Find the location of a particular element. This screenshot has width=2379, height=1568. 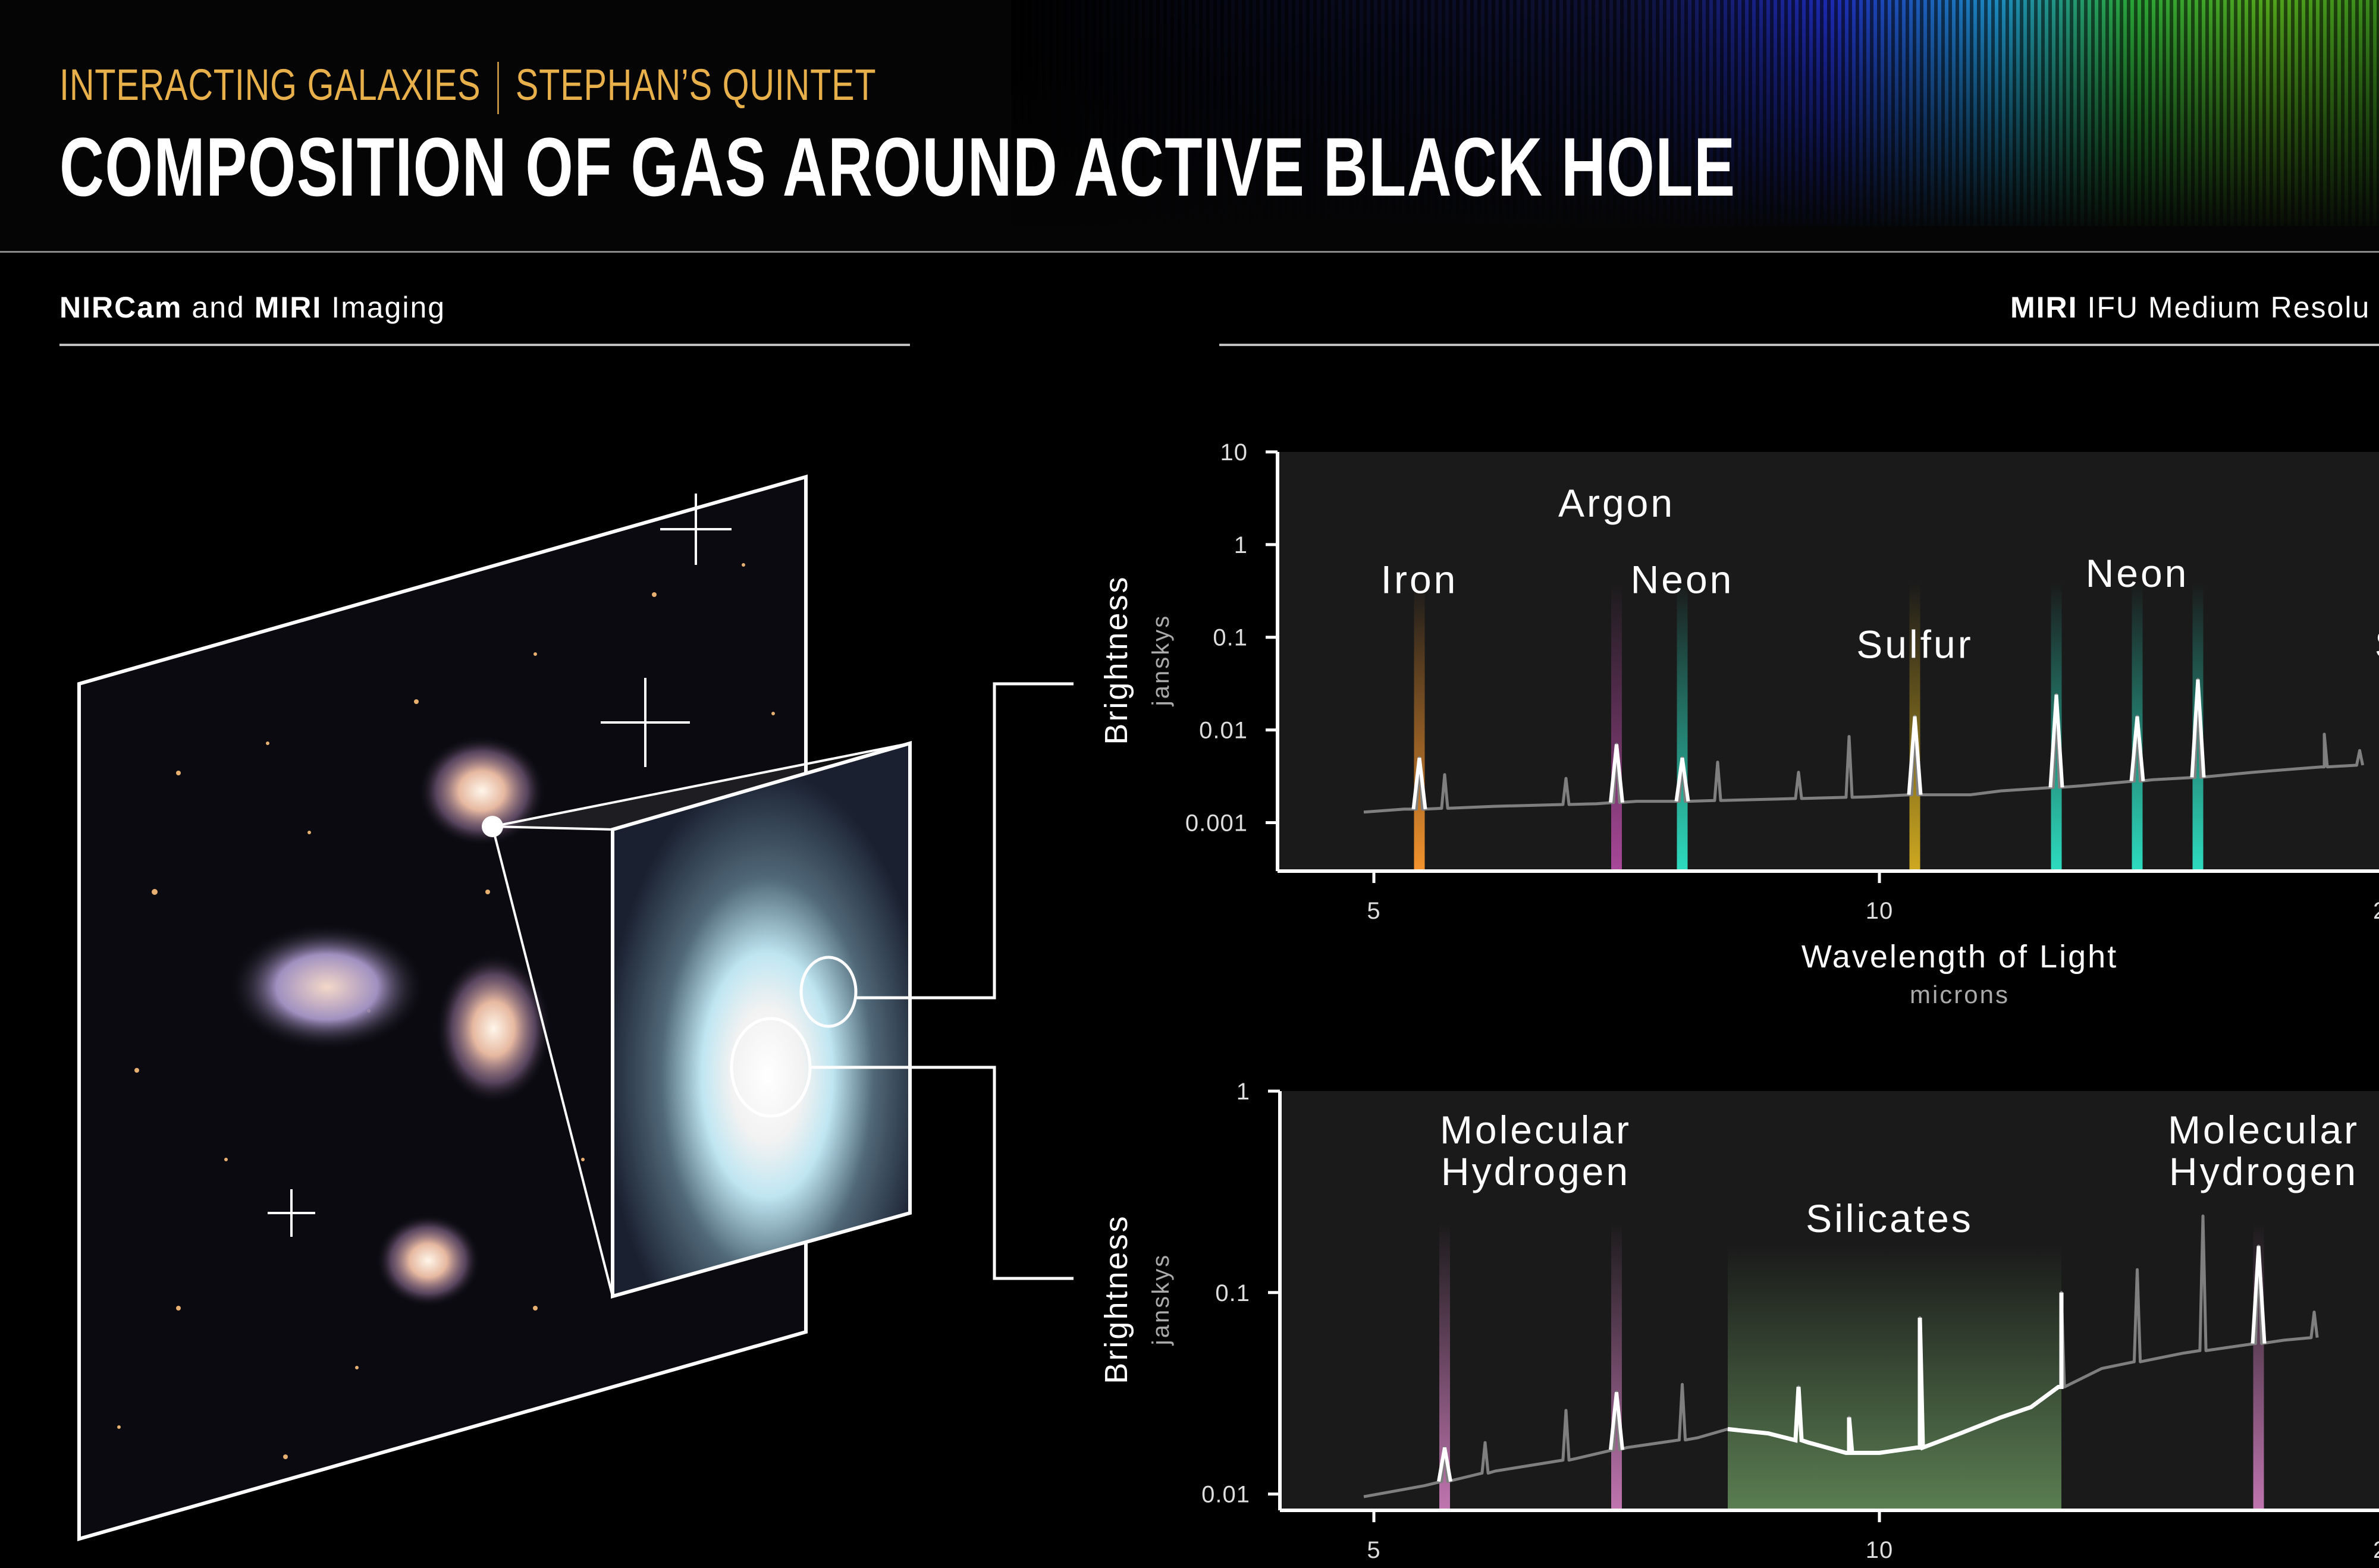

callout-bottom is located at coordinates (942, 1173).